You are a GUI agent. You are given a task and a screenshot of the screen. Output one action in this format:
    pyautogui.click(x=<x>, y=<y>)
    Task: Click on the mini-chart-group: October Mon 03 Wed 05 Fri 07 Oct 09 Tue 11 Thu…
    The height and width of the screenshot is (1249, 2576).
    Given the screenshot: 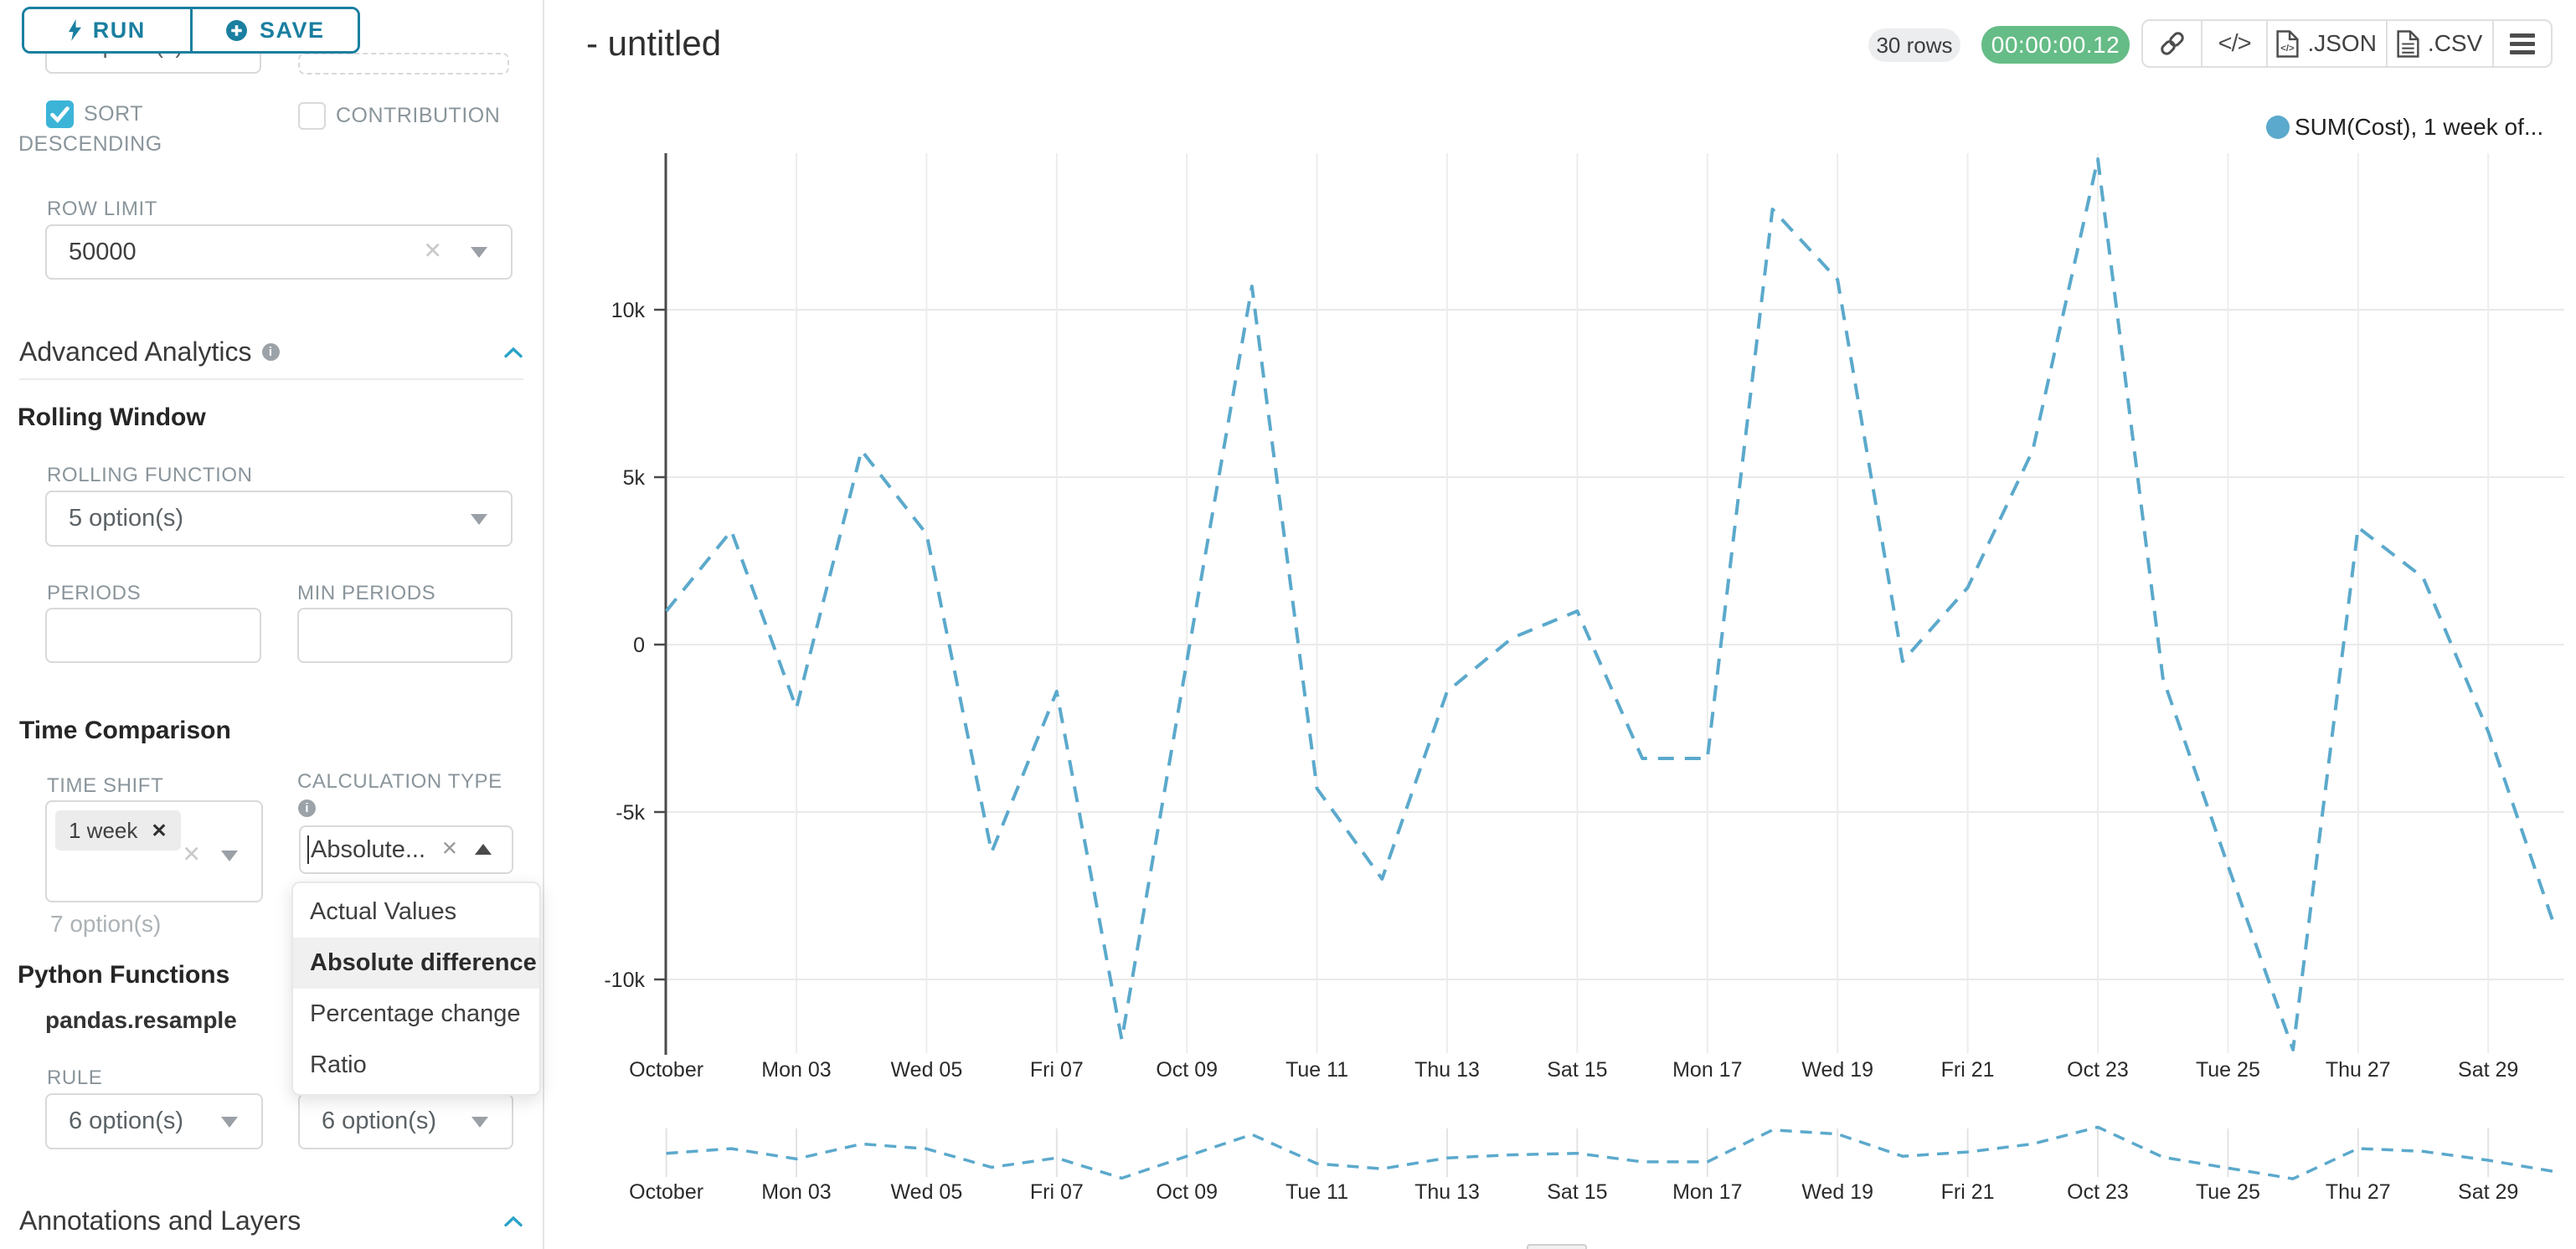 What is the action you would take?
    pyautogui.click(x=1591, y=1164)
    